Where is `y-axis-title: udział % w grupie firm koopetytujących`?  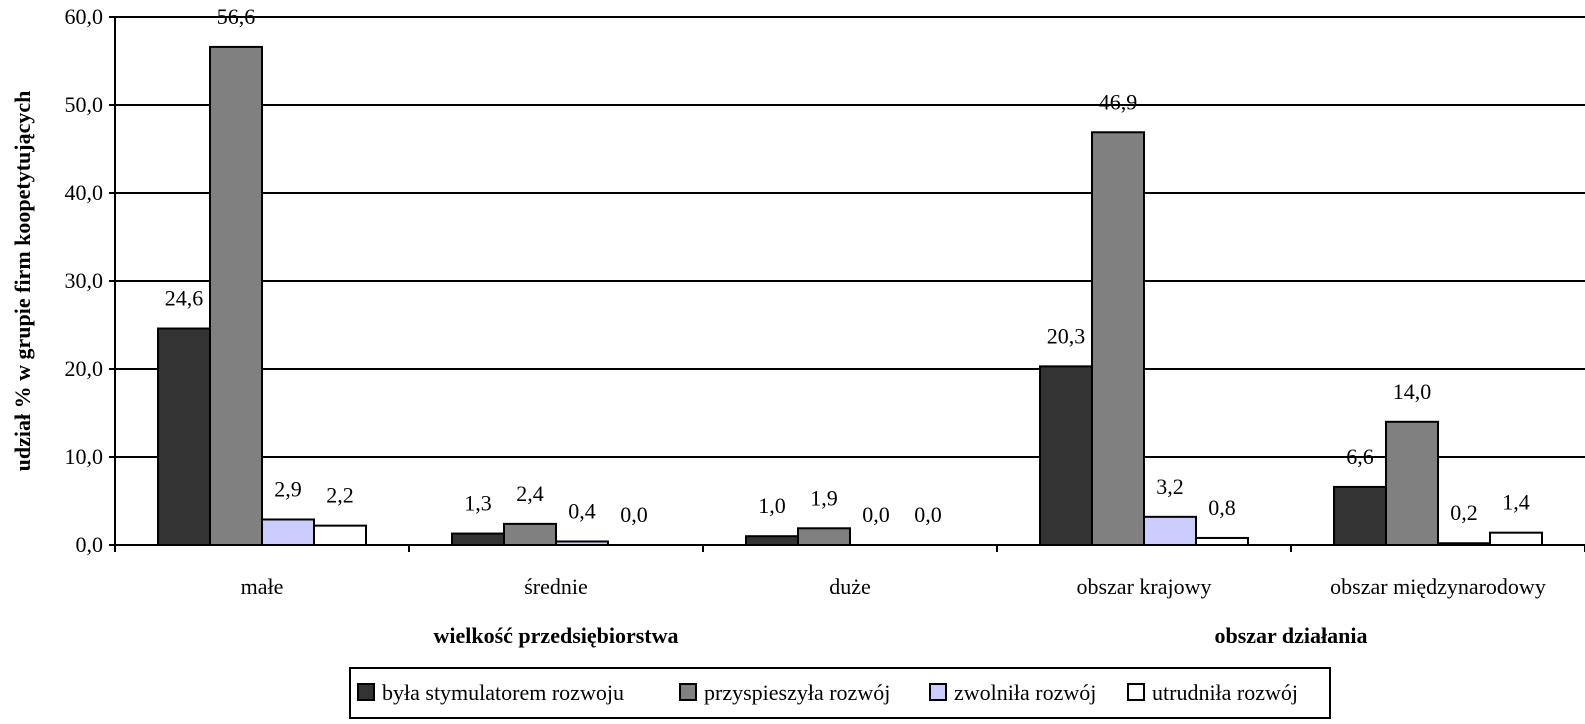
y-axis-title: udział % w grupie firm koopetytujących is located at coordinates (22, 281).